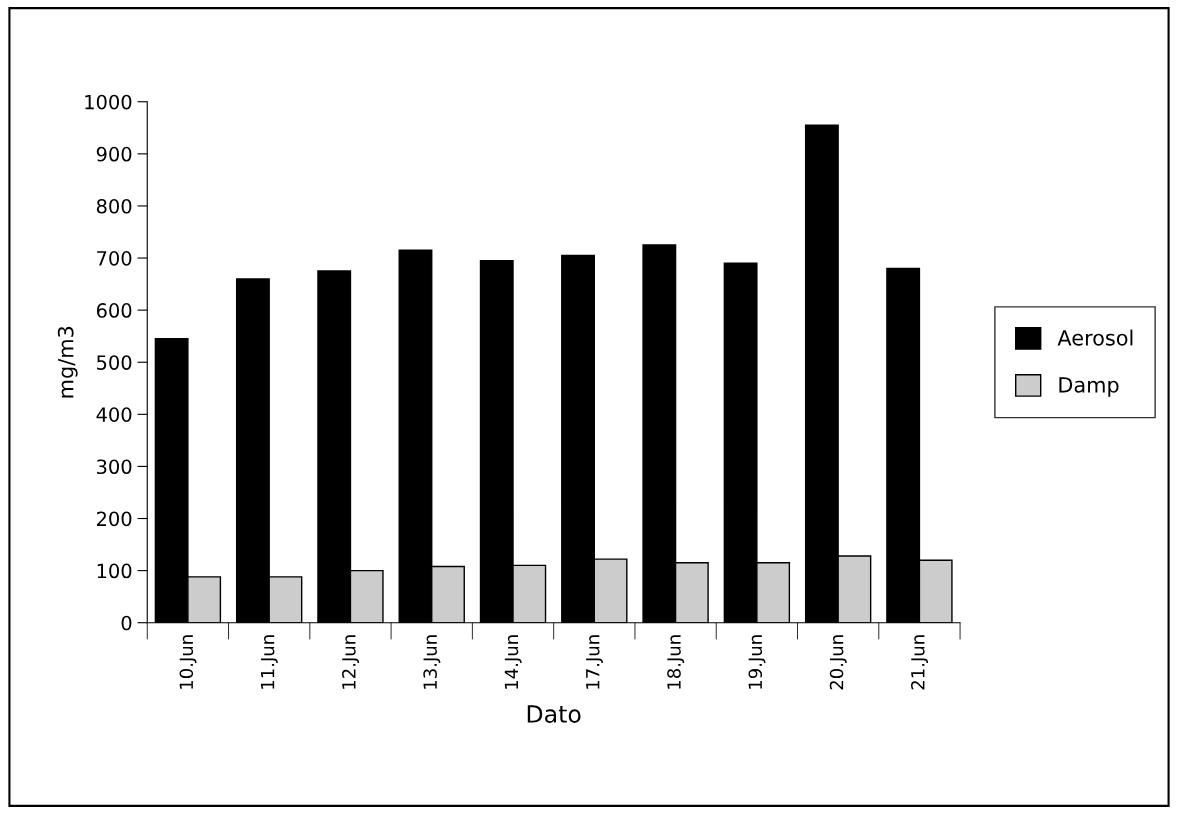 The width and height of the screenshot is (1178, 814). I want to click on x-tick-label: 13.Jun, so click(432, 662).